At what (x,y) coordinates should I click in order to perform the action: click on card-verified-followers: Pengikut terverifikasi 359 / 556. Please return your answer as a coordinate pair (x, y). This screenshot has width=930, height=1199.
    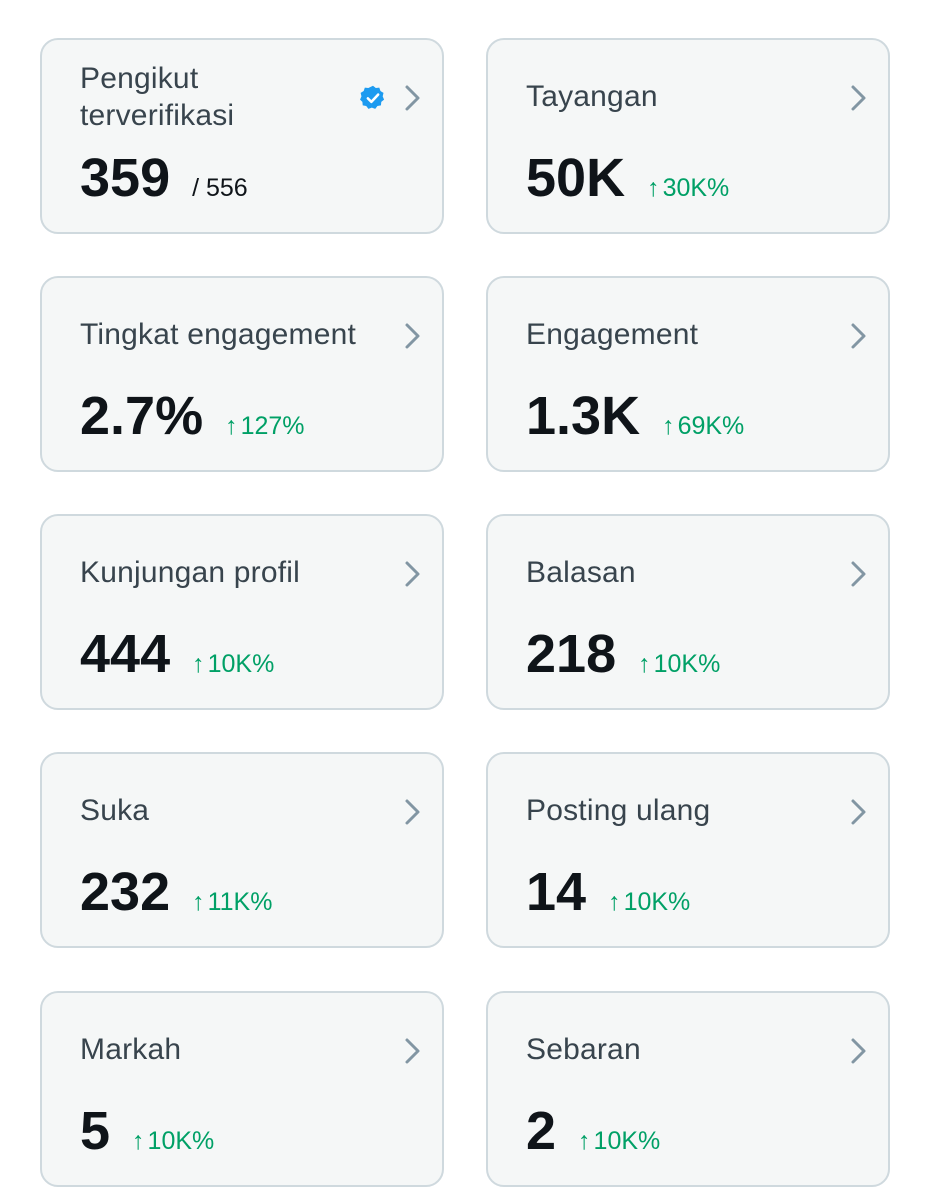
    Looking at the image, I should click on (242, 136).